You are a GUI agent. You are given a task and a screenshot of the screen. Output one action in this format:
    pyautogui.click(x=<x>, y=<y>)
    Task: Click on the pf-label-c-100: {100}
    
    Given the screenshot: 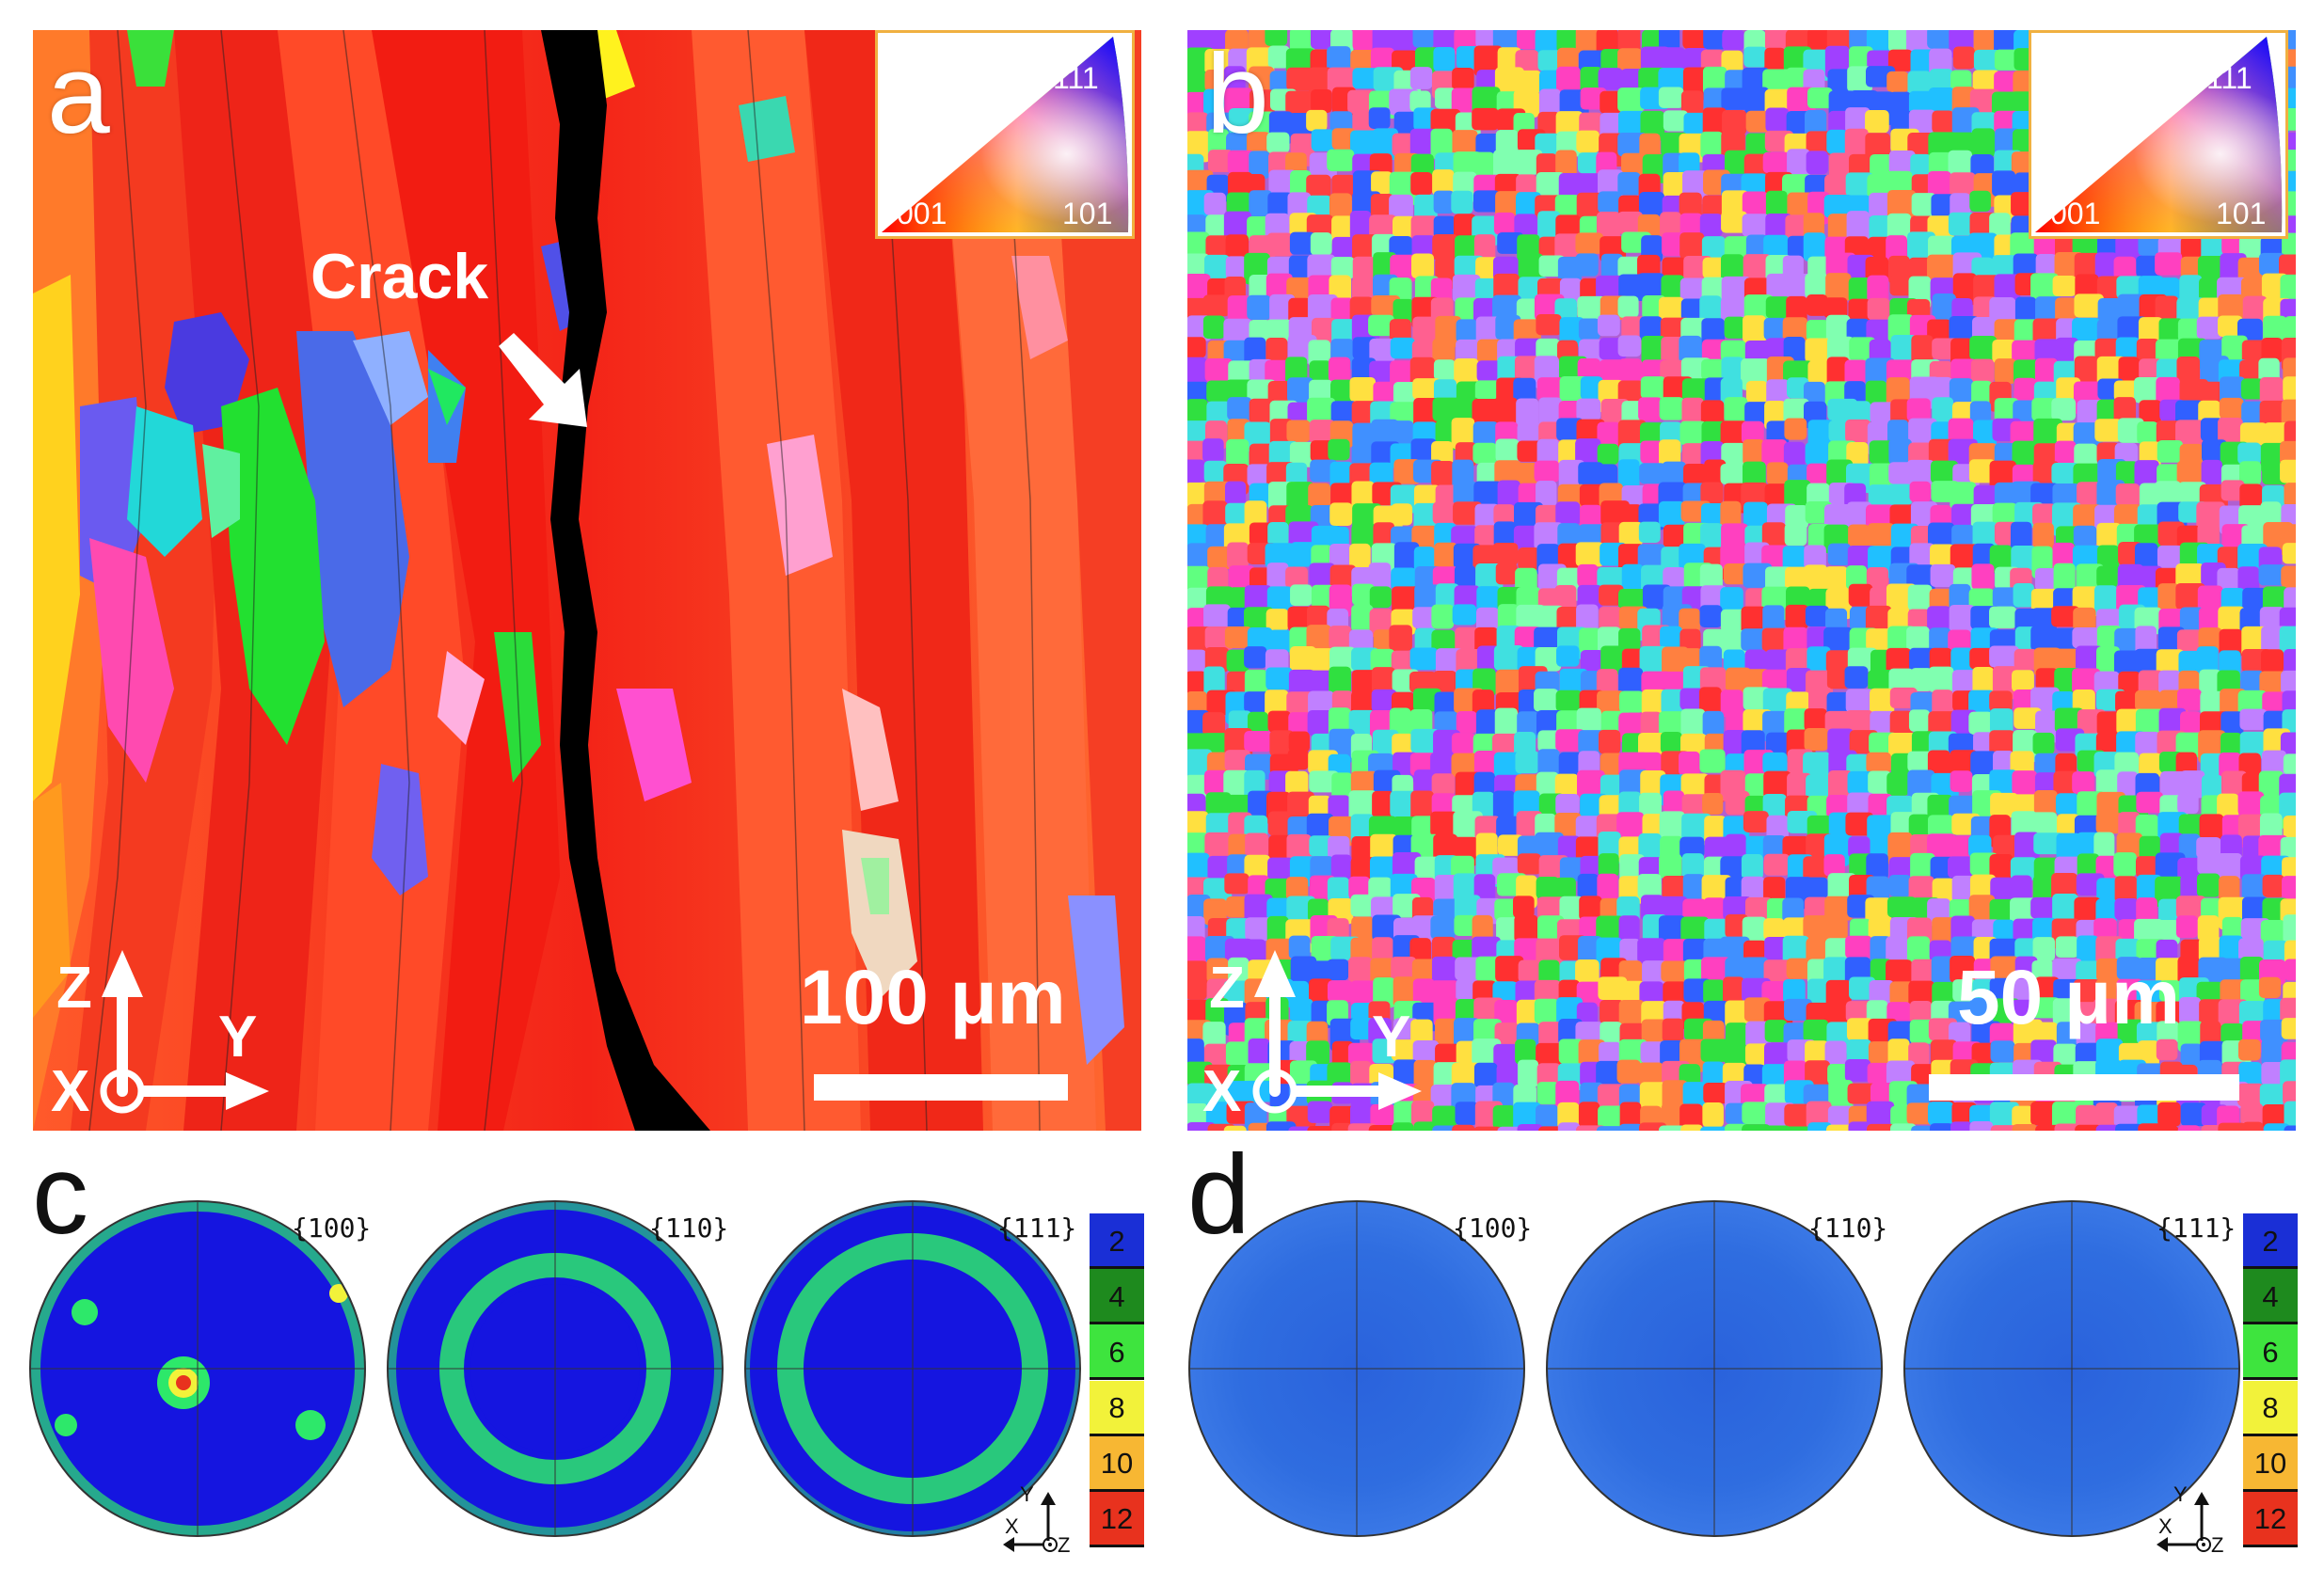 What is the action you would take?
    pyautogui.click(x=332, y=1228)
    